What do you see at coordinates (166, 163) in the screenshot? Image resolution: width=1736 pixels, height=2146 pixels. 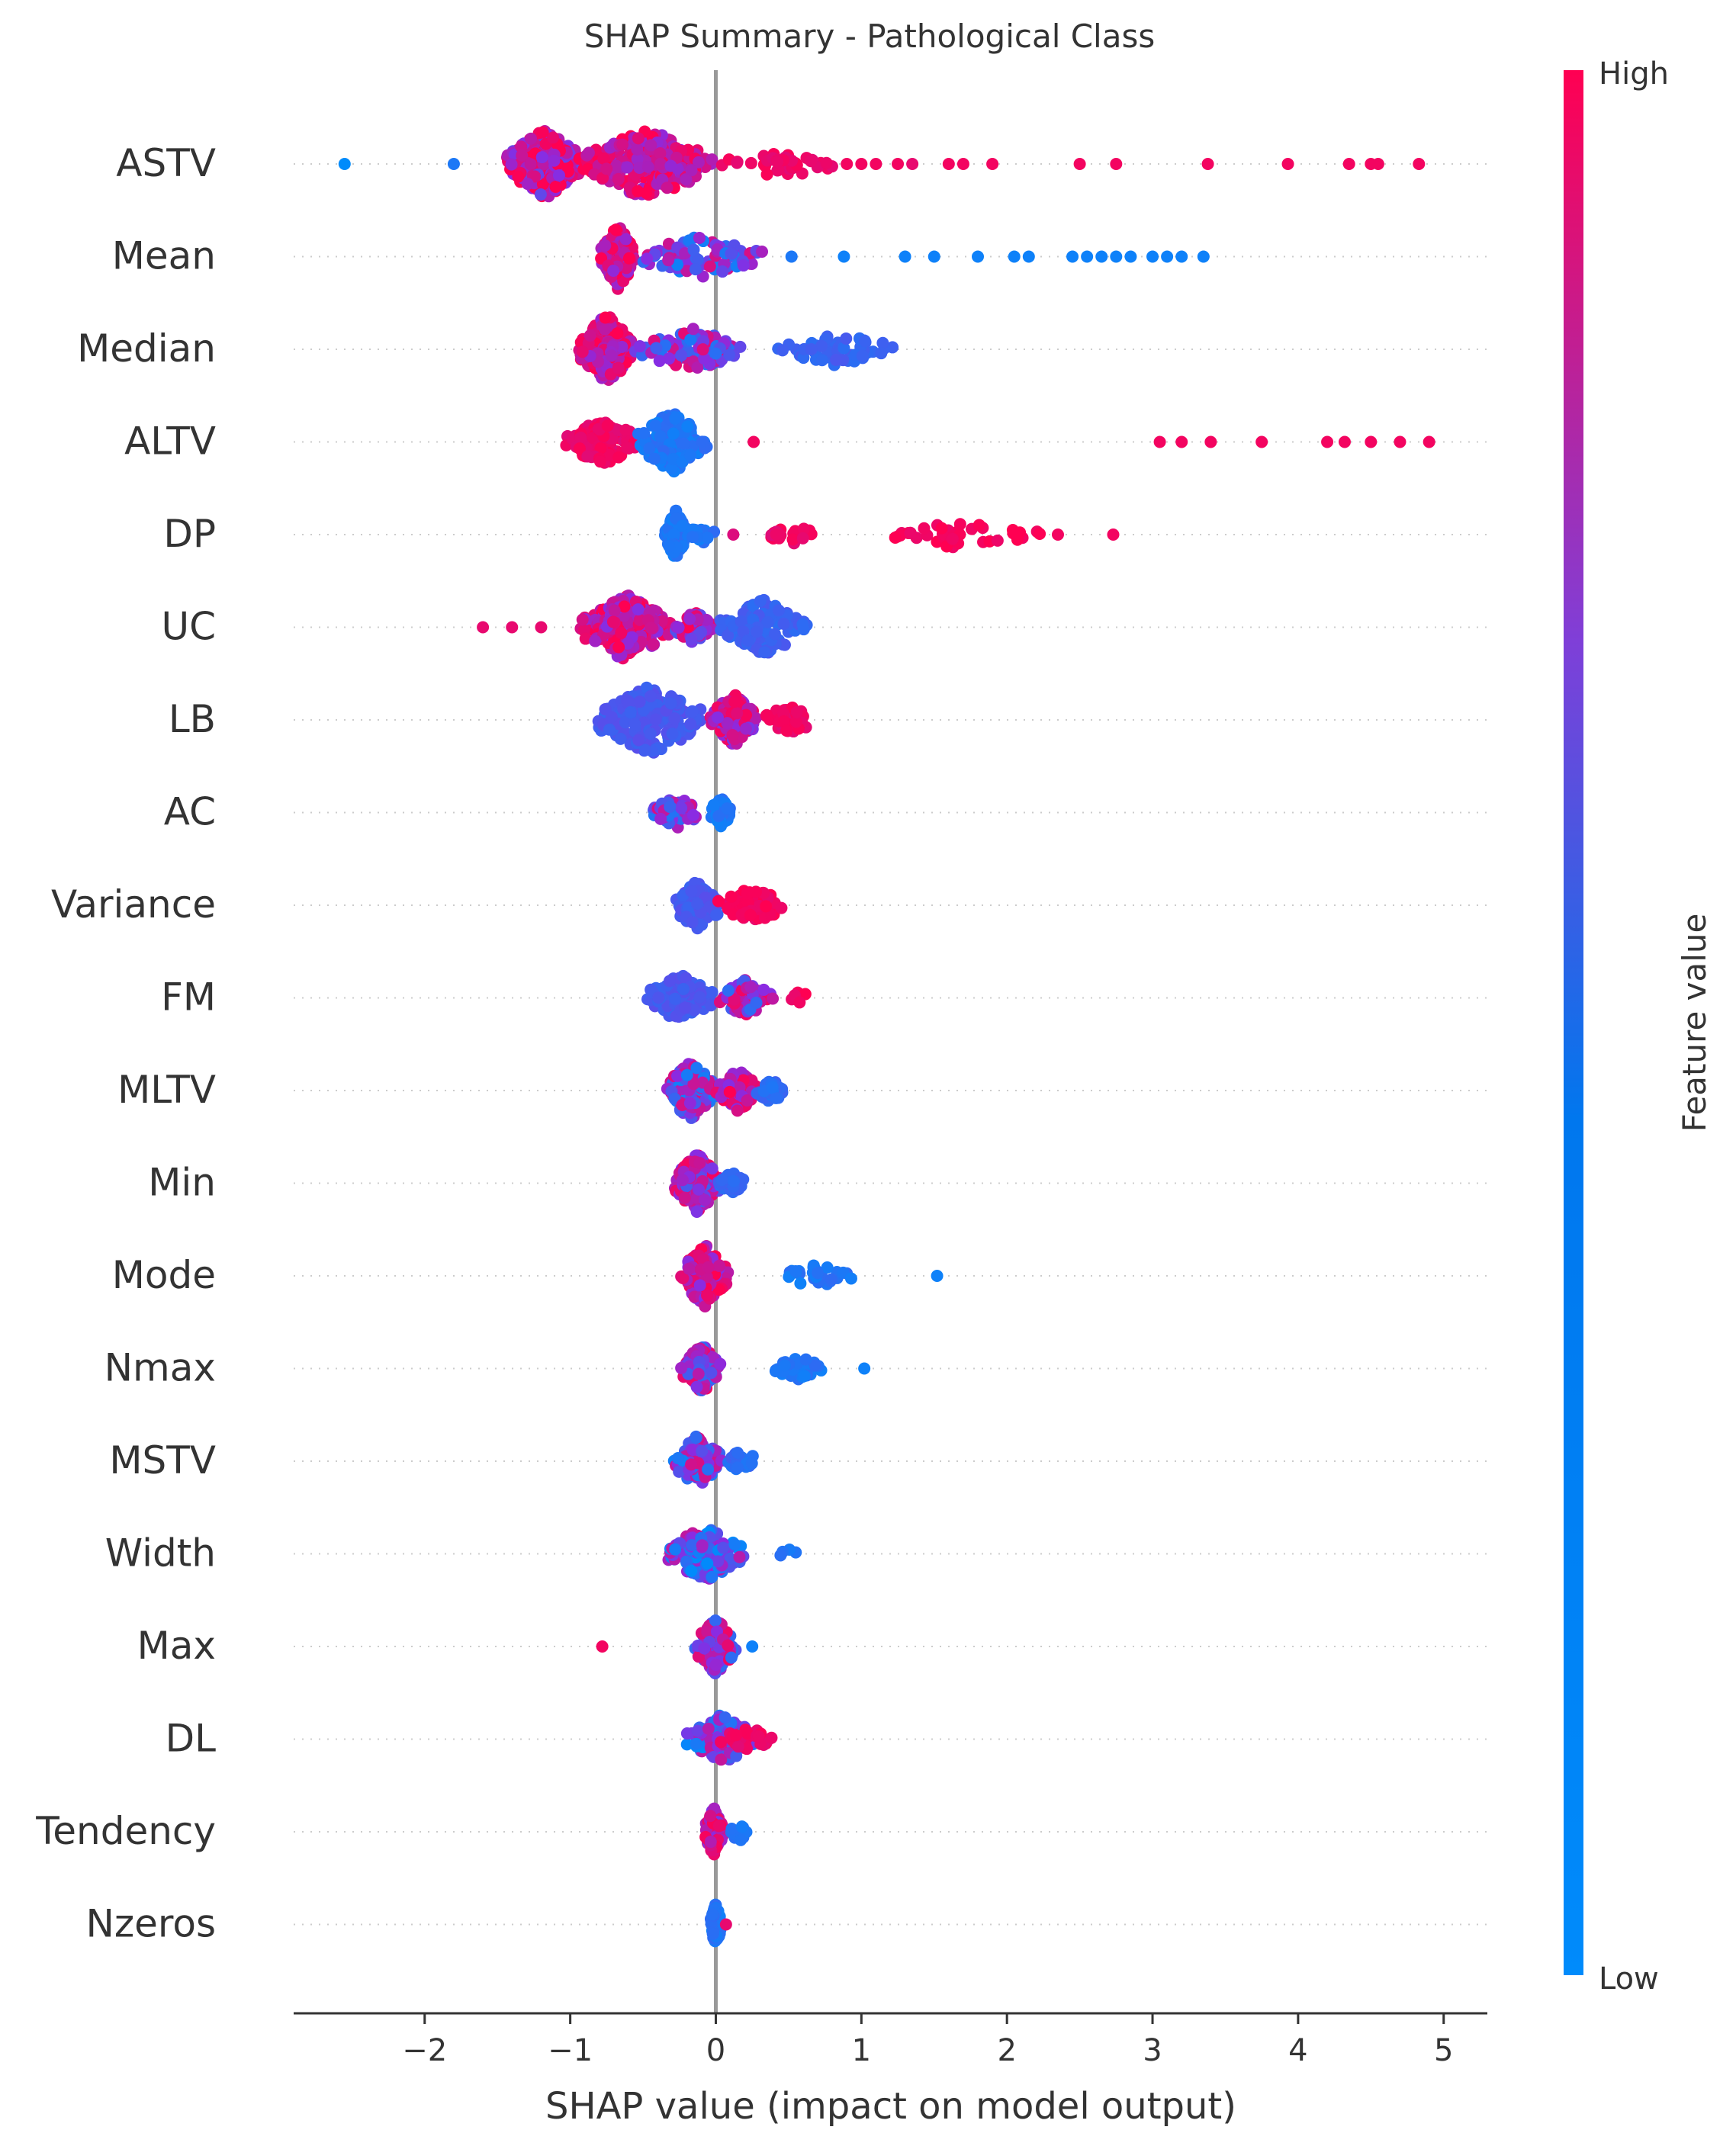 I see `feature-label: ASTV` at bounding box center [166, 163].